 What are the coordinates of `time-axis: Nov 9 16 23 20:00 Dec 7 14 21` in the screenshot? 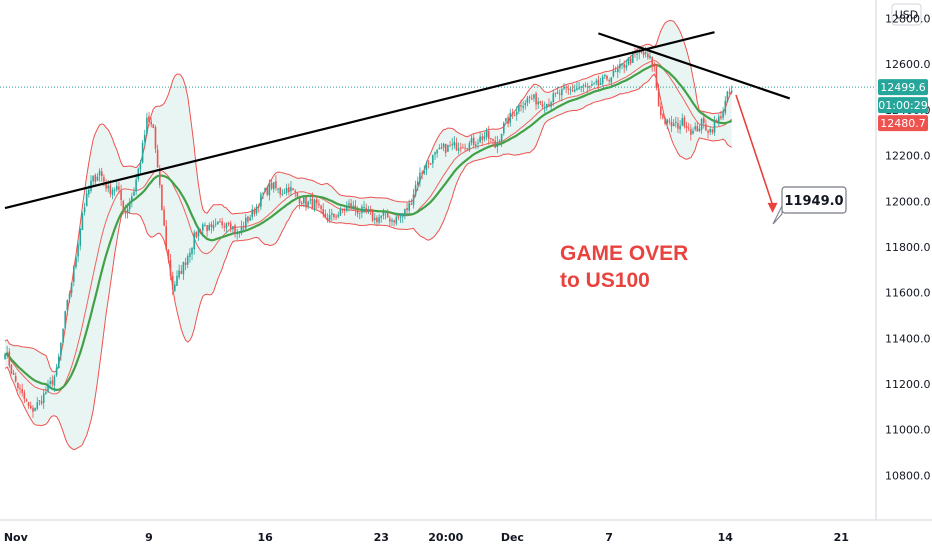 It's located at (466, 531).